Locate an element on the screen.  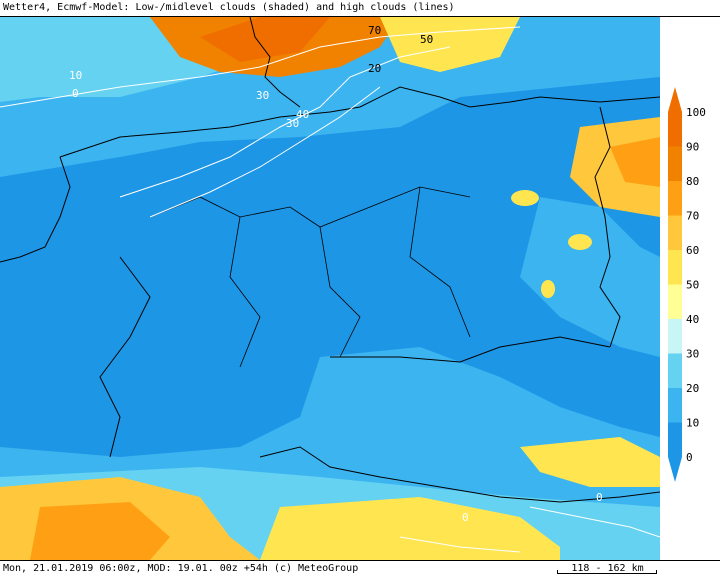
scale-bar is located at coordinates (607, 572).